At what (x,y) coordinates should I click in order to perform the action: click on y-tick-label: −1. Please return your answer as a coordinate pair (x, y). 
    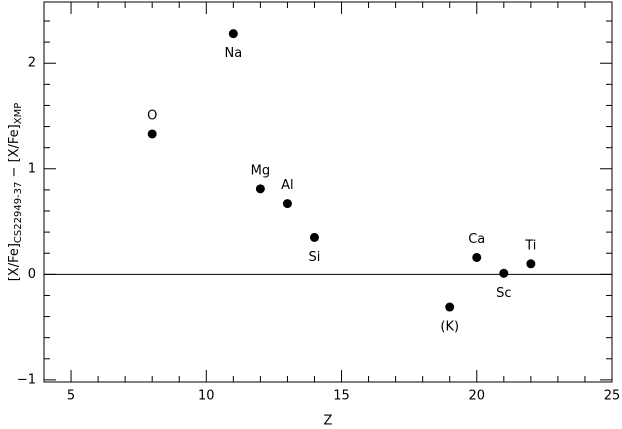
    Looking at the image, I should click on (26, 379).